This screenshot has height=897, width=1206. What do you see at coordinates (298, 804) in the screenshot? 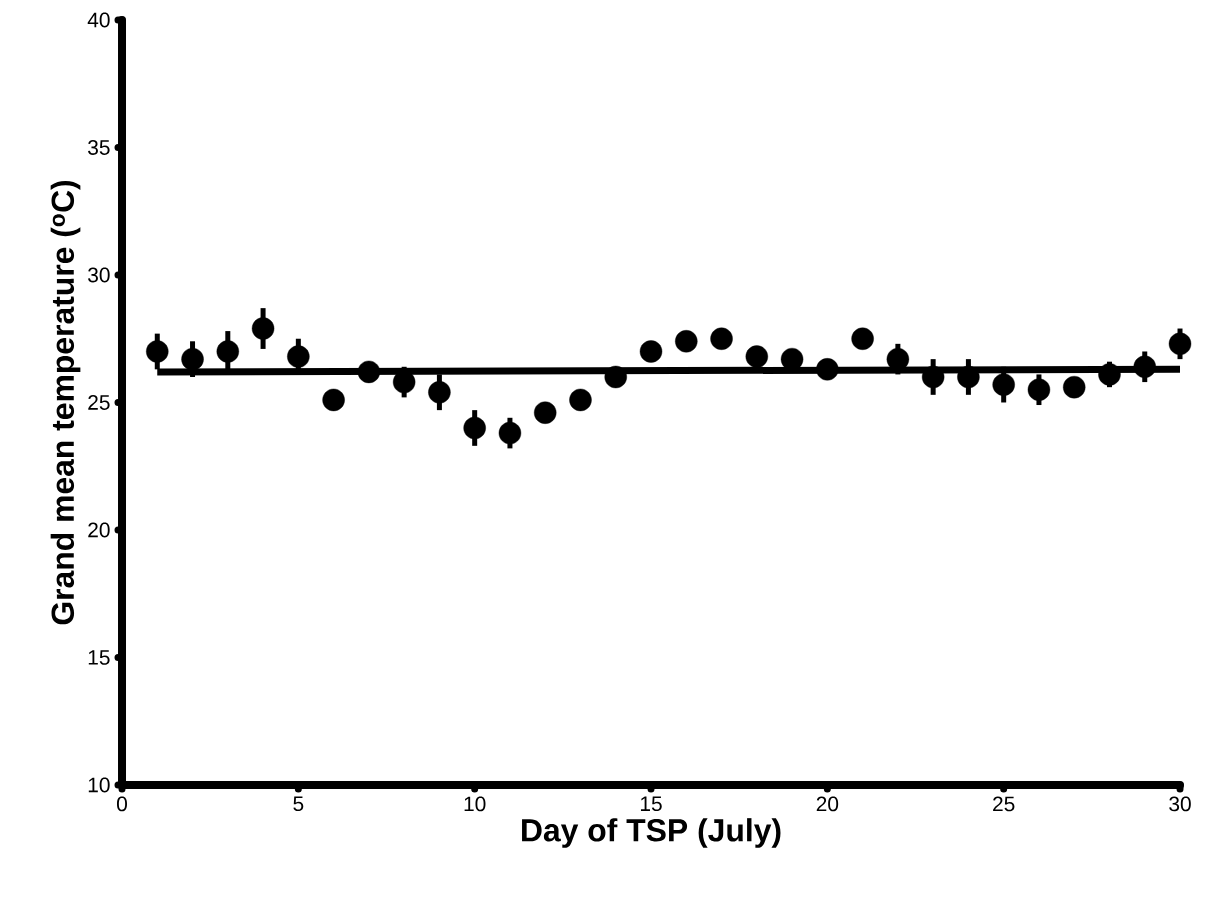
I see `x-tick-label: 5` at bounding box center [298, 804].